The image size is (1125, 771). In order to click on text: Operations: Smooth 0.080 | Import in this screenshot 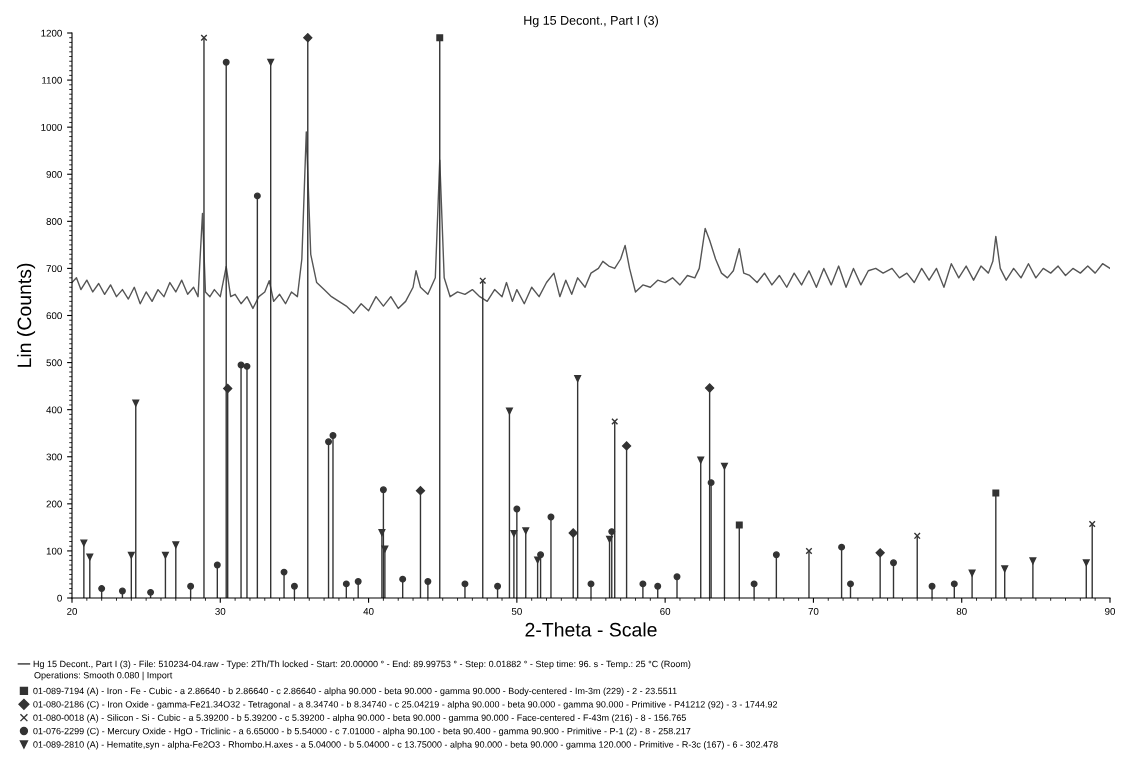, I will do `click(103, 676)`.